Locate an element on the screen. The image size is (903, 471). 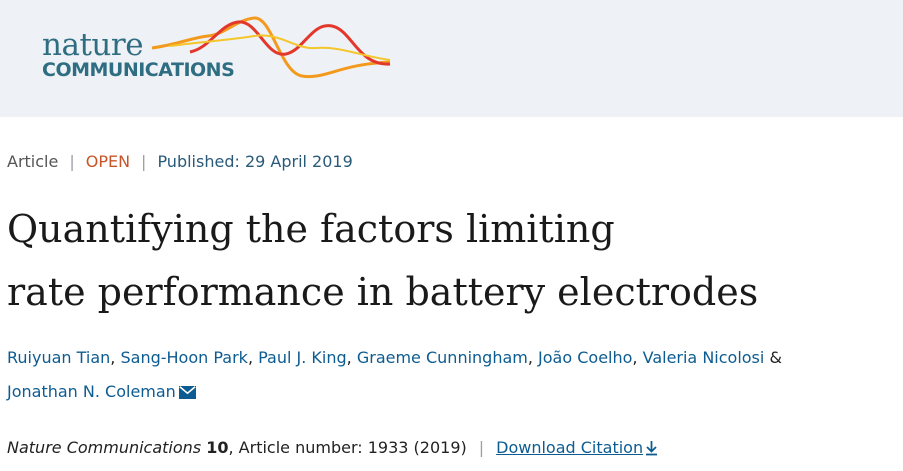
logo-waves-icon is located at coordinates (271, 47).